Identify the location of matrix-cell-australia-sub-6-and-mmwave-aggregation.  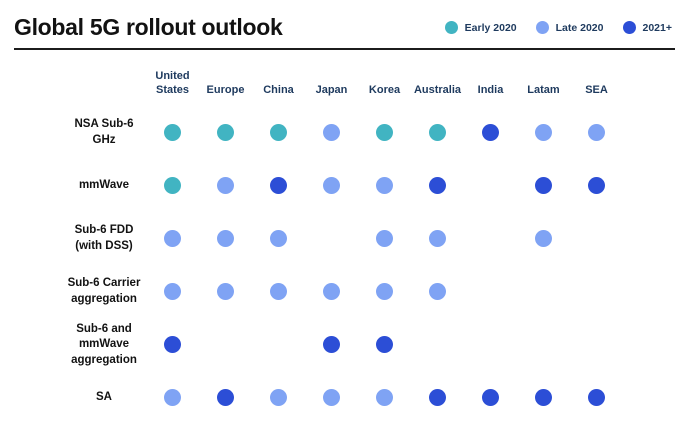
(437, 344).